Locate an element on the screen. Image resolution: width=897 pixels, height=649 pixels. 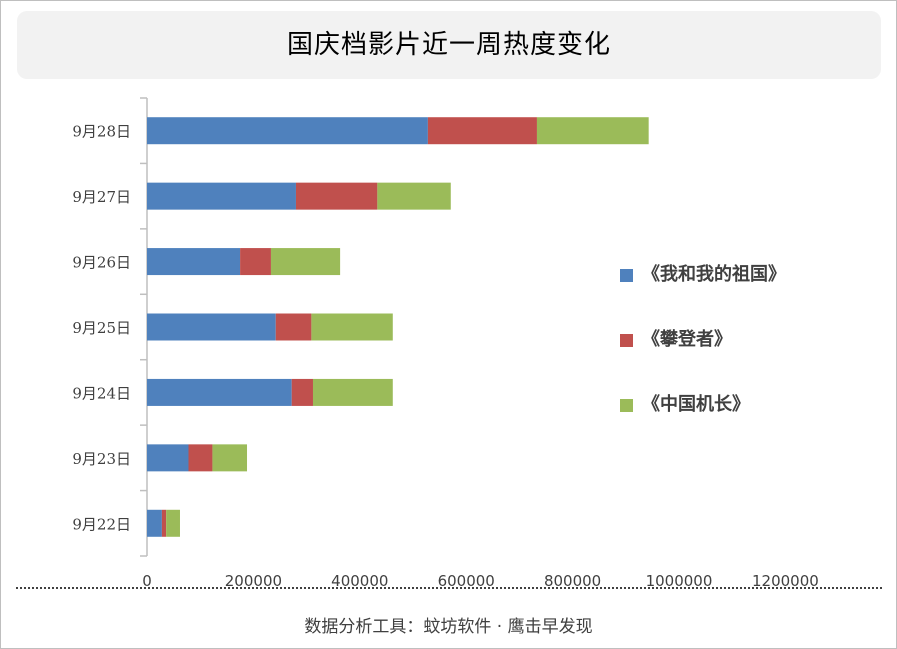
footer-credit: 数据分析工具：蚊坊软件 · 鹰击早发现 is located at coordinates (448, 627).